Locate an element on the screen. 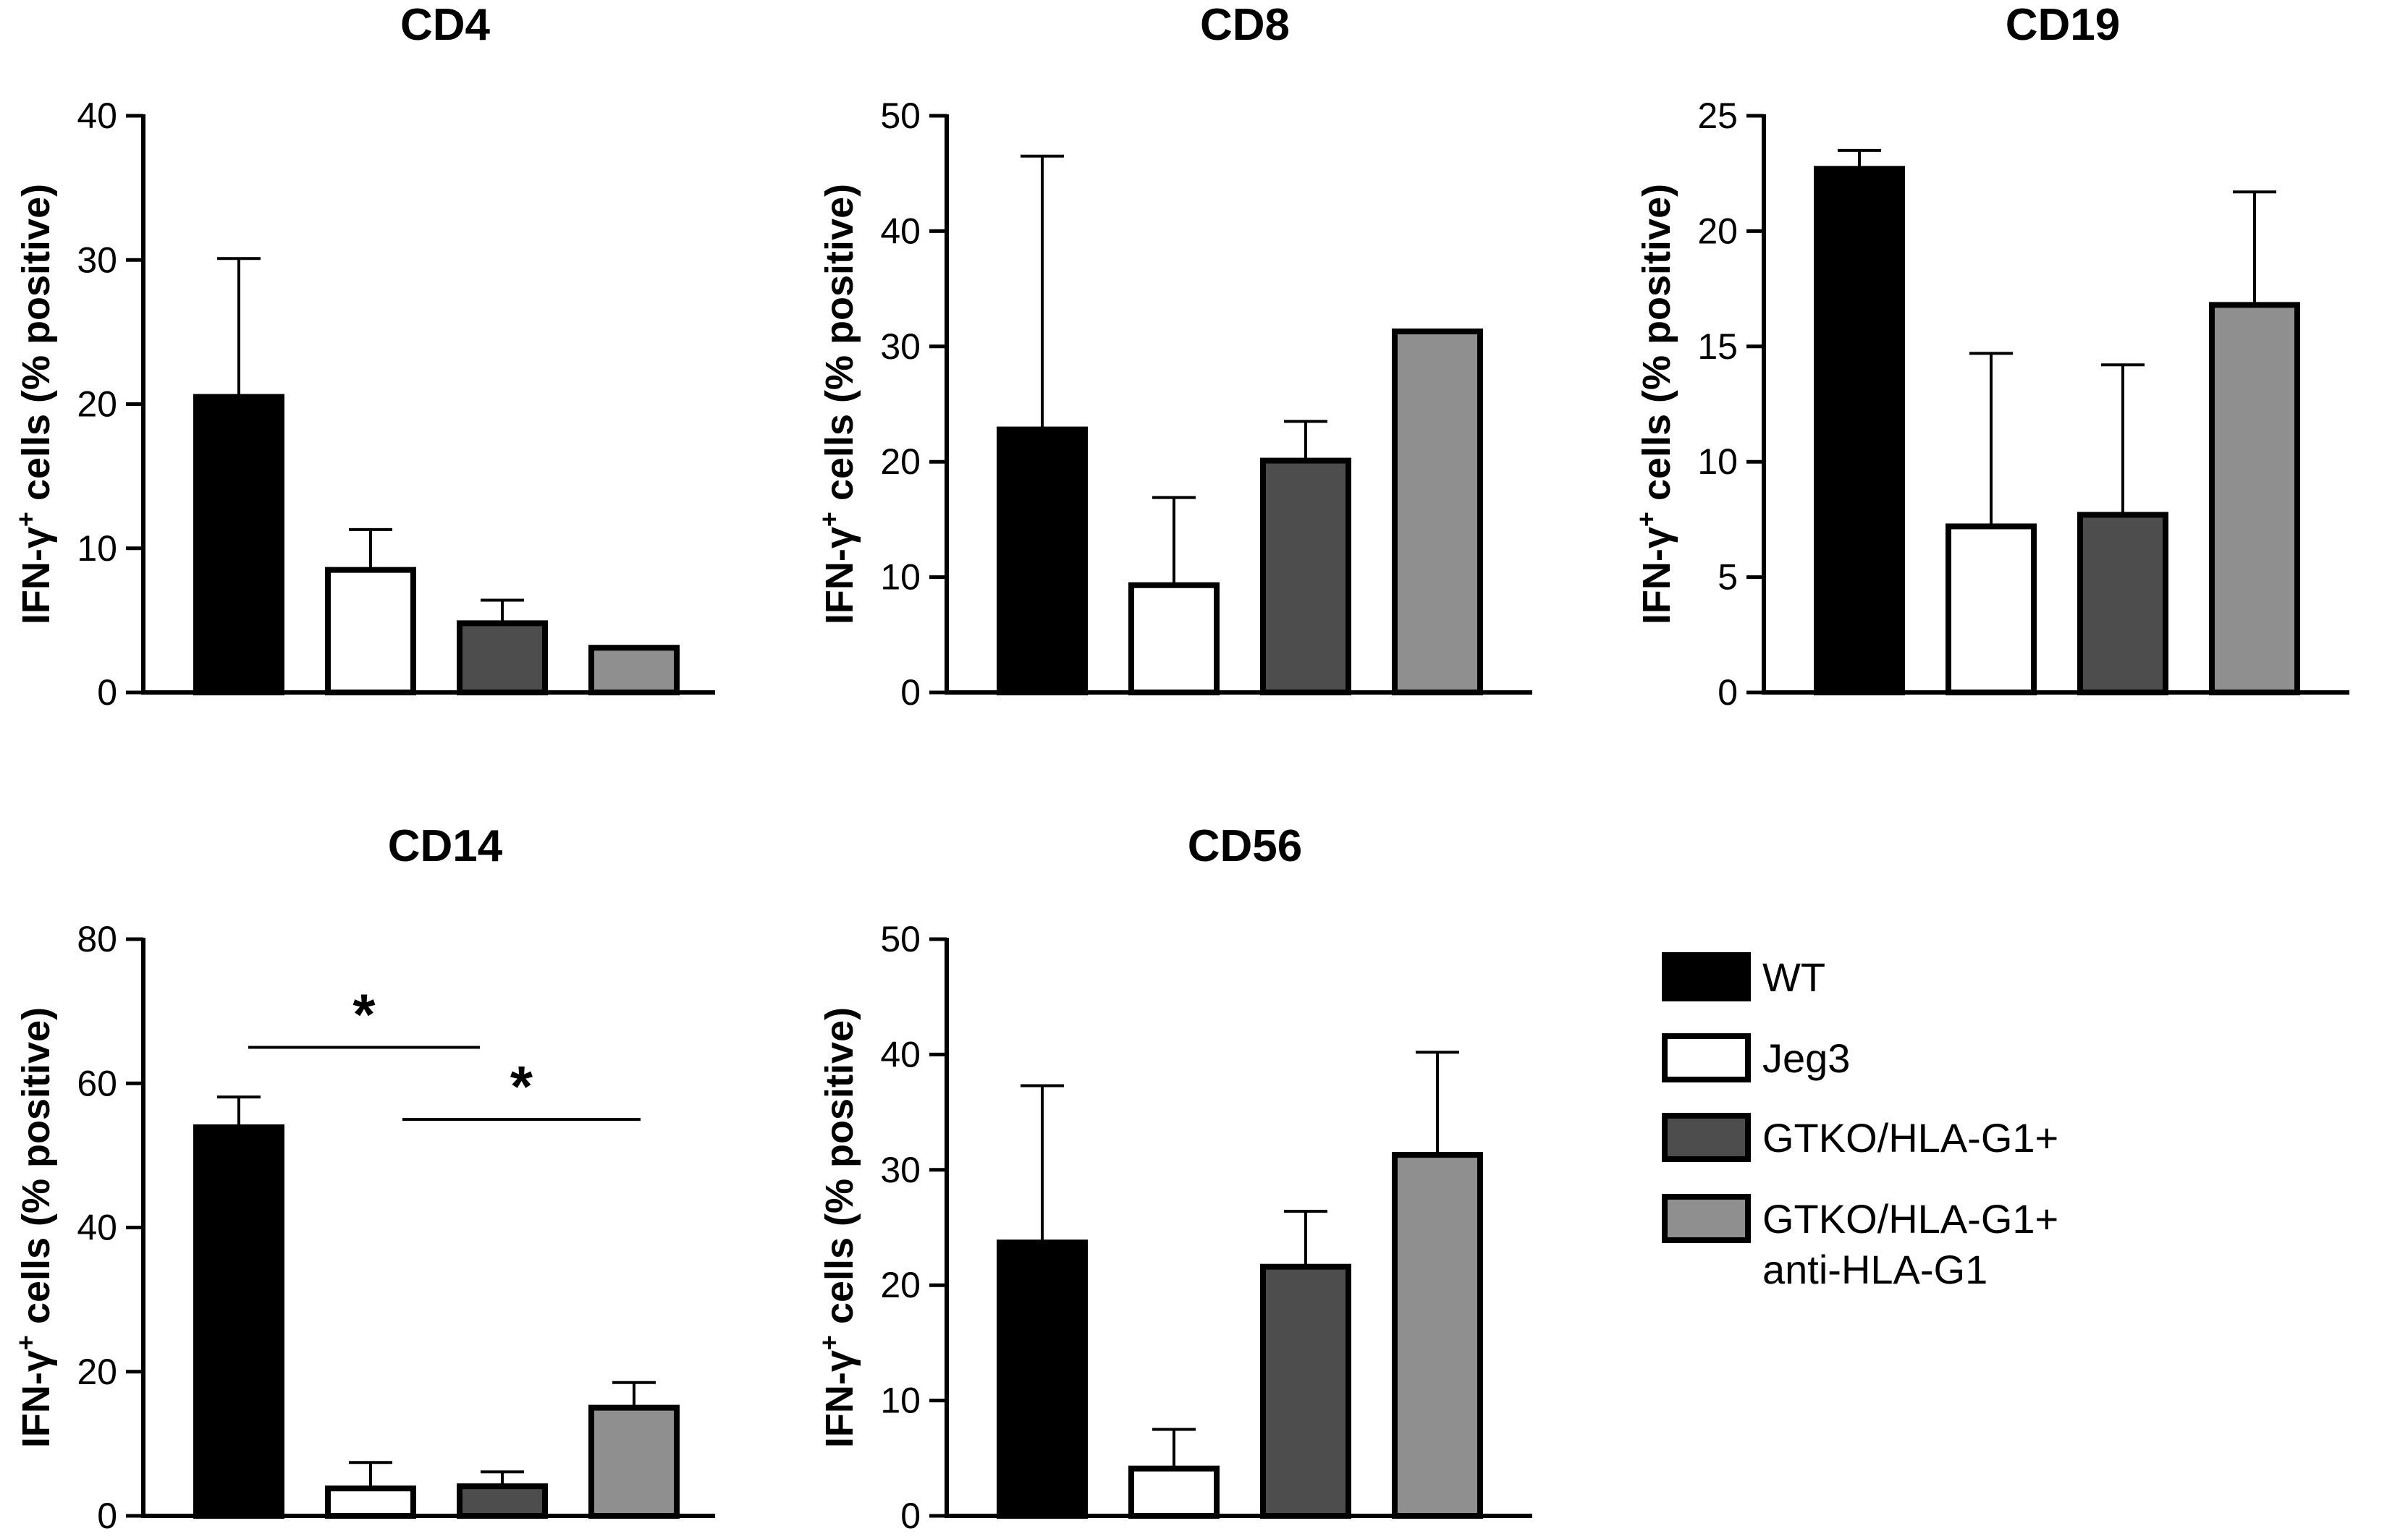 The width and height of the screenshot is (2408, 1539). y-tick-label: 25 is located at coordinates (1717, 116).